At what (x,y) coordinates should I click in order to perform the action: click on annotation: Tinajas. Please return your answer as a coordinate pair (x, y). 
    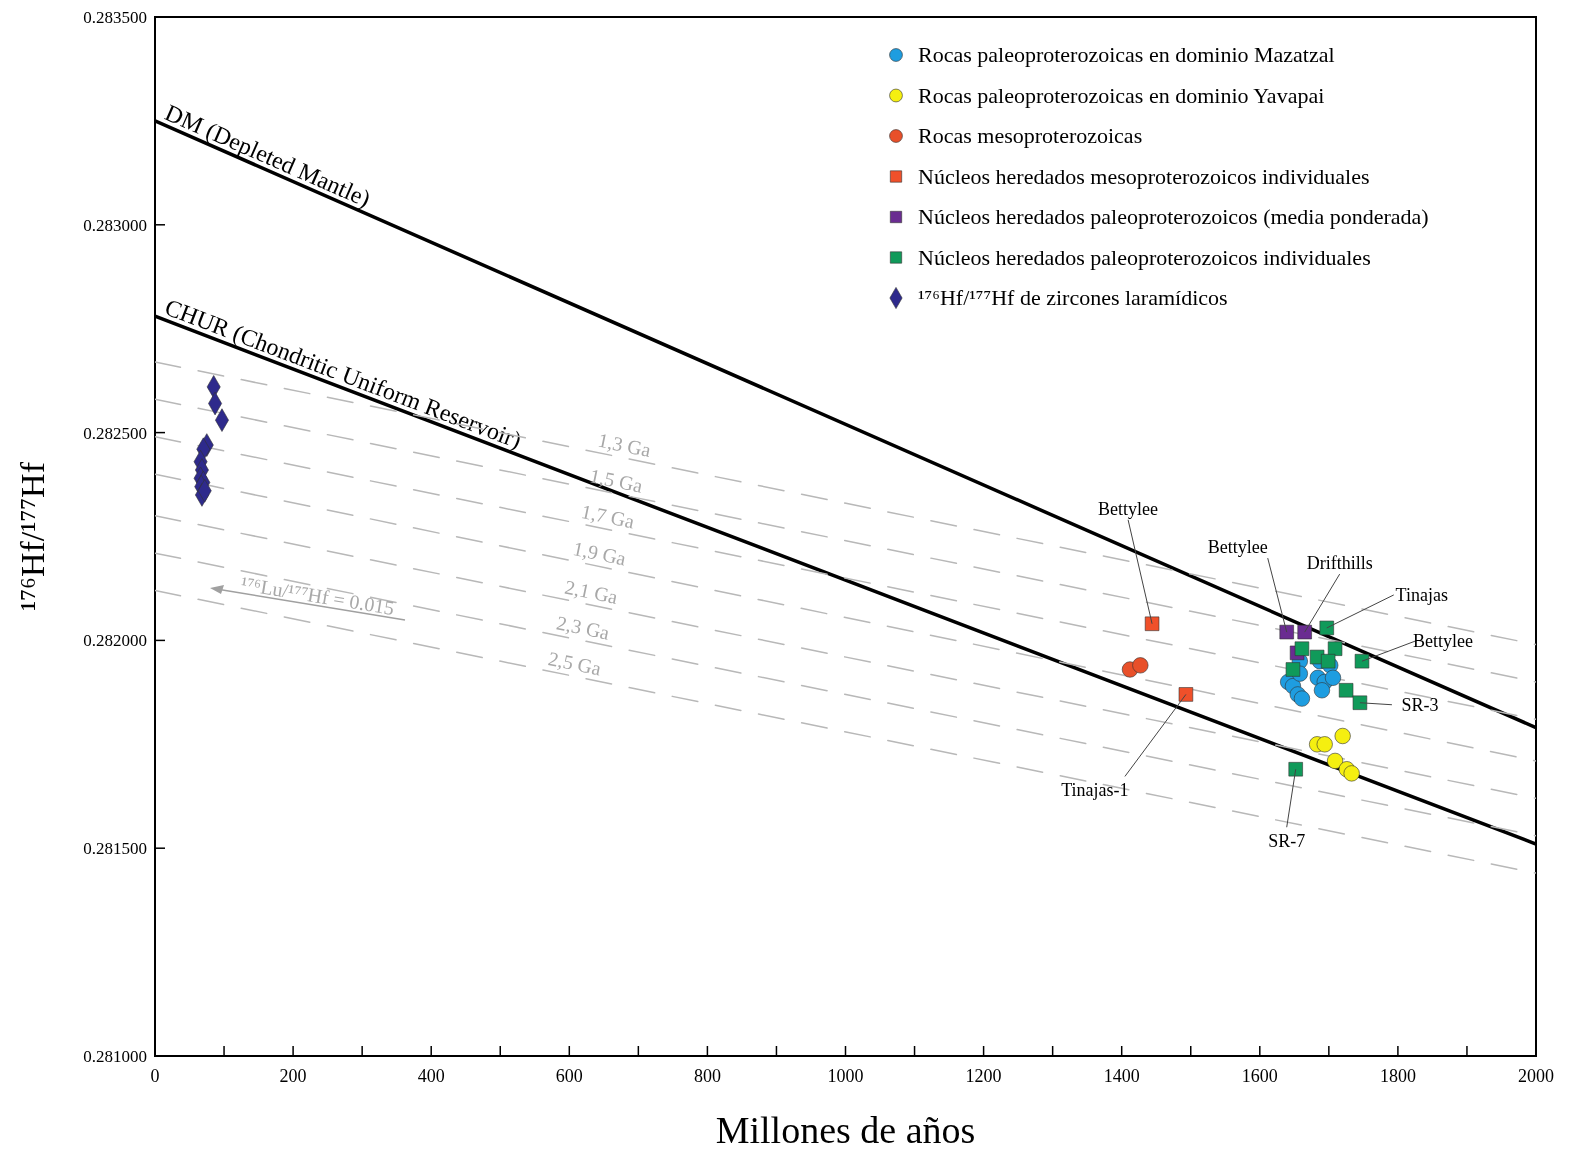
    Looking at the image, I should click on (1421, 594).